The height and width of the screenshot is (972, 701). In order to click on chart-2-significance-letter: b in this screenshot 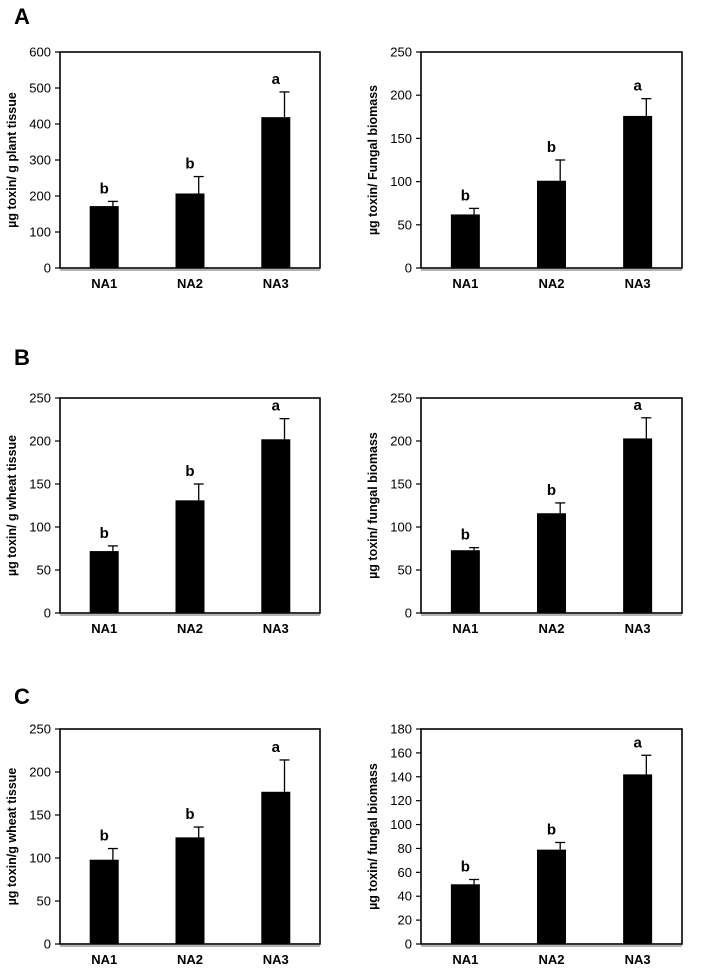, I will do `click(551, 147)`.